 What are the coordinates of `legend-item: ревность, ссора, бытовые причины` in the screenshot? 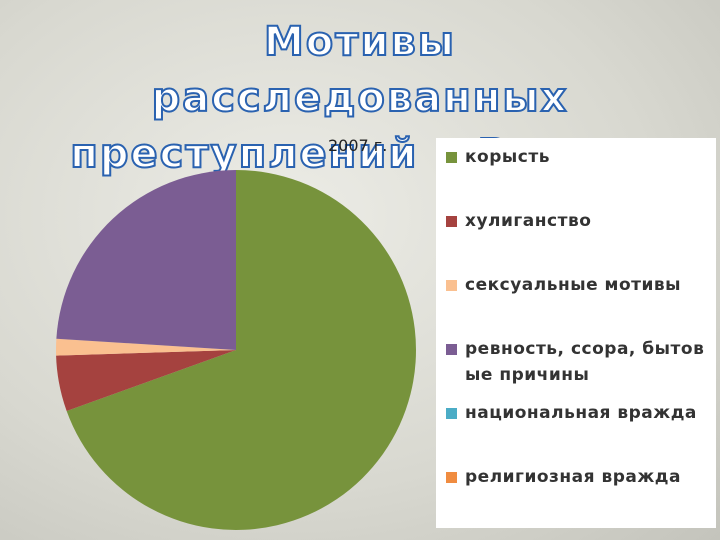 It's located at (577, 368).